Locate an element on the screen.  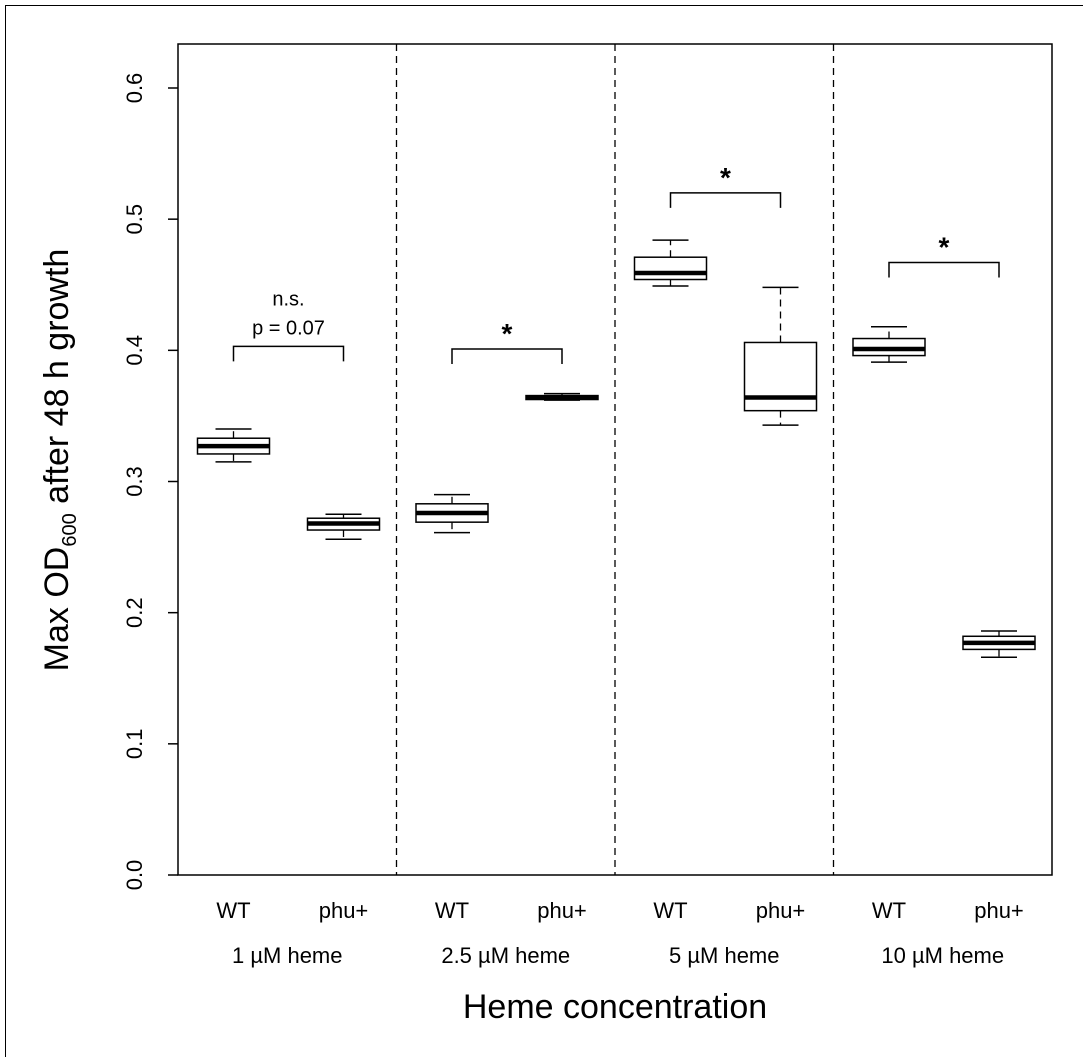
y-tick-label: 0.4 is located at coordinates (134, 350).